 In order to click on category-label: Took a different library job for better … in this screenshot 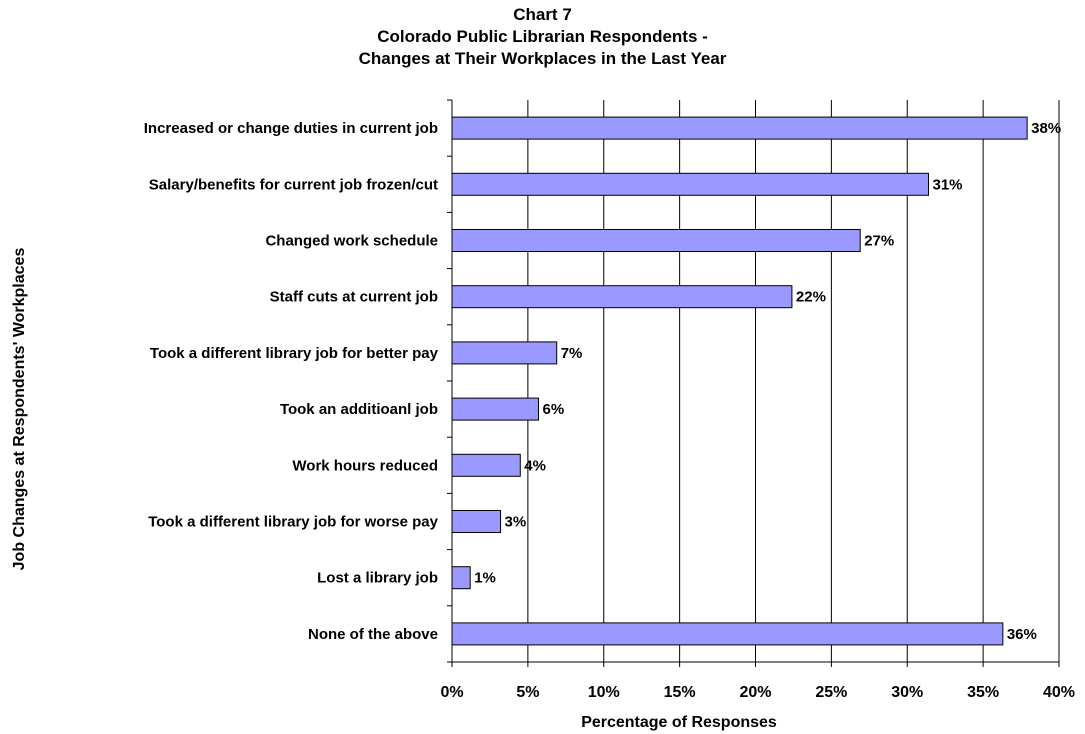, I will do `click(294, 353)`.